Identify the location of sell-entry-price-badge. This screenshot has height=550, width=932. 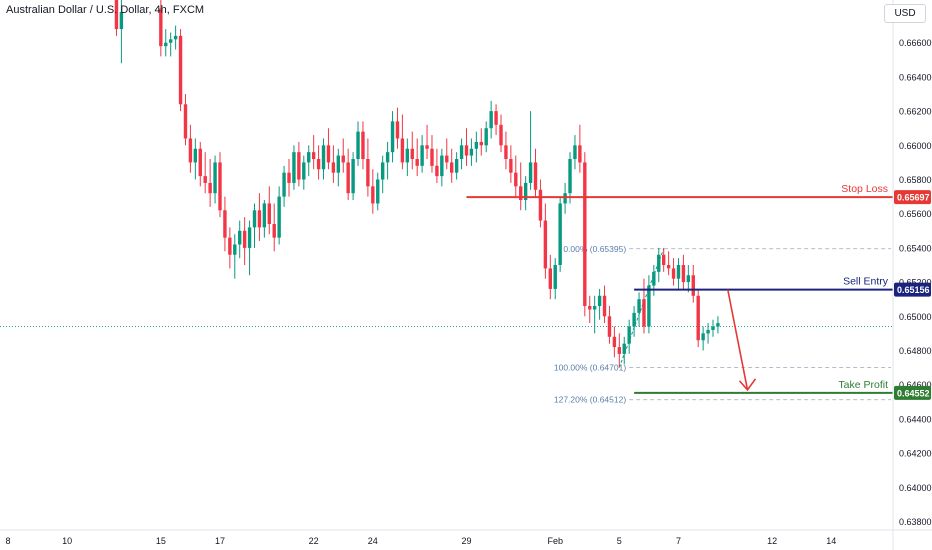
(912, 289).